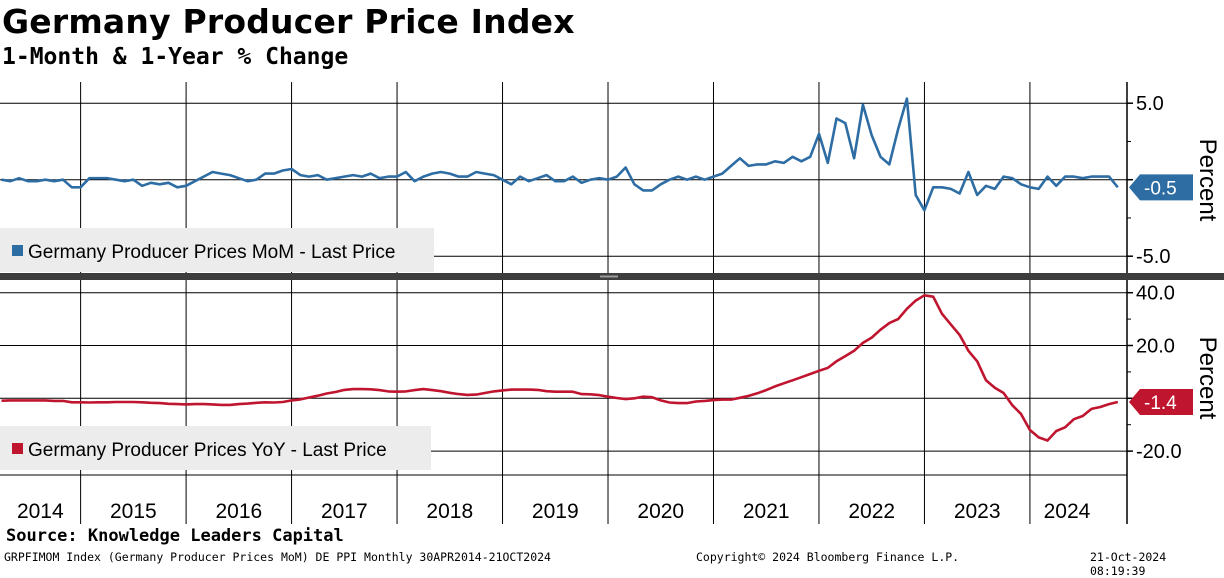 The width and height of the screenshot is (1224, 578). What do you see at coordinates (17, 448) in the screenshot?
I see `yoy-legend-swatch` at bounding box center [17, 448].